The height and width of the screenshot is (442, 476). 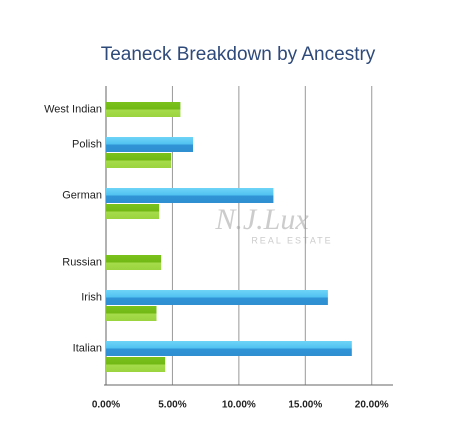 What do you see at coordinates (172, 405) in the screenshot?
I see `x-tick-label: 5.00%` at bounding box center [172, 405].